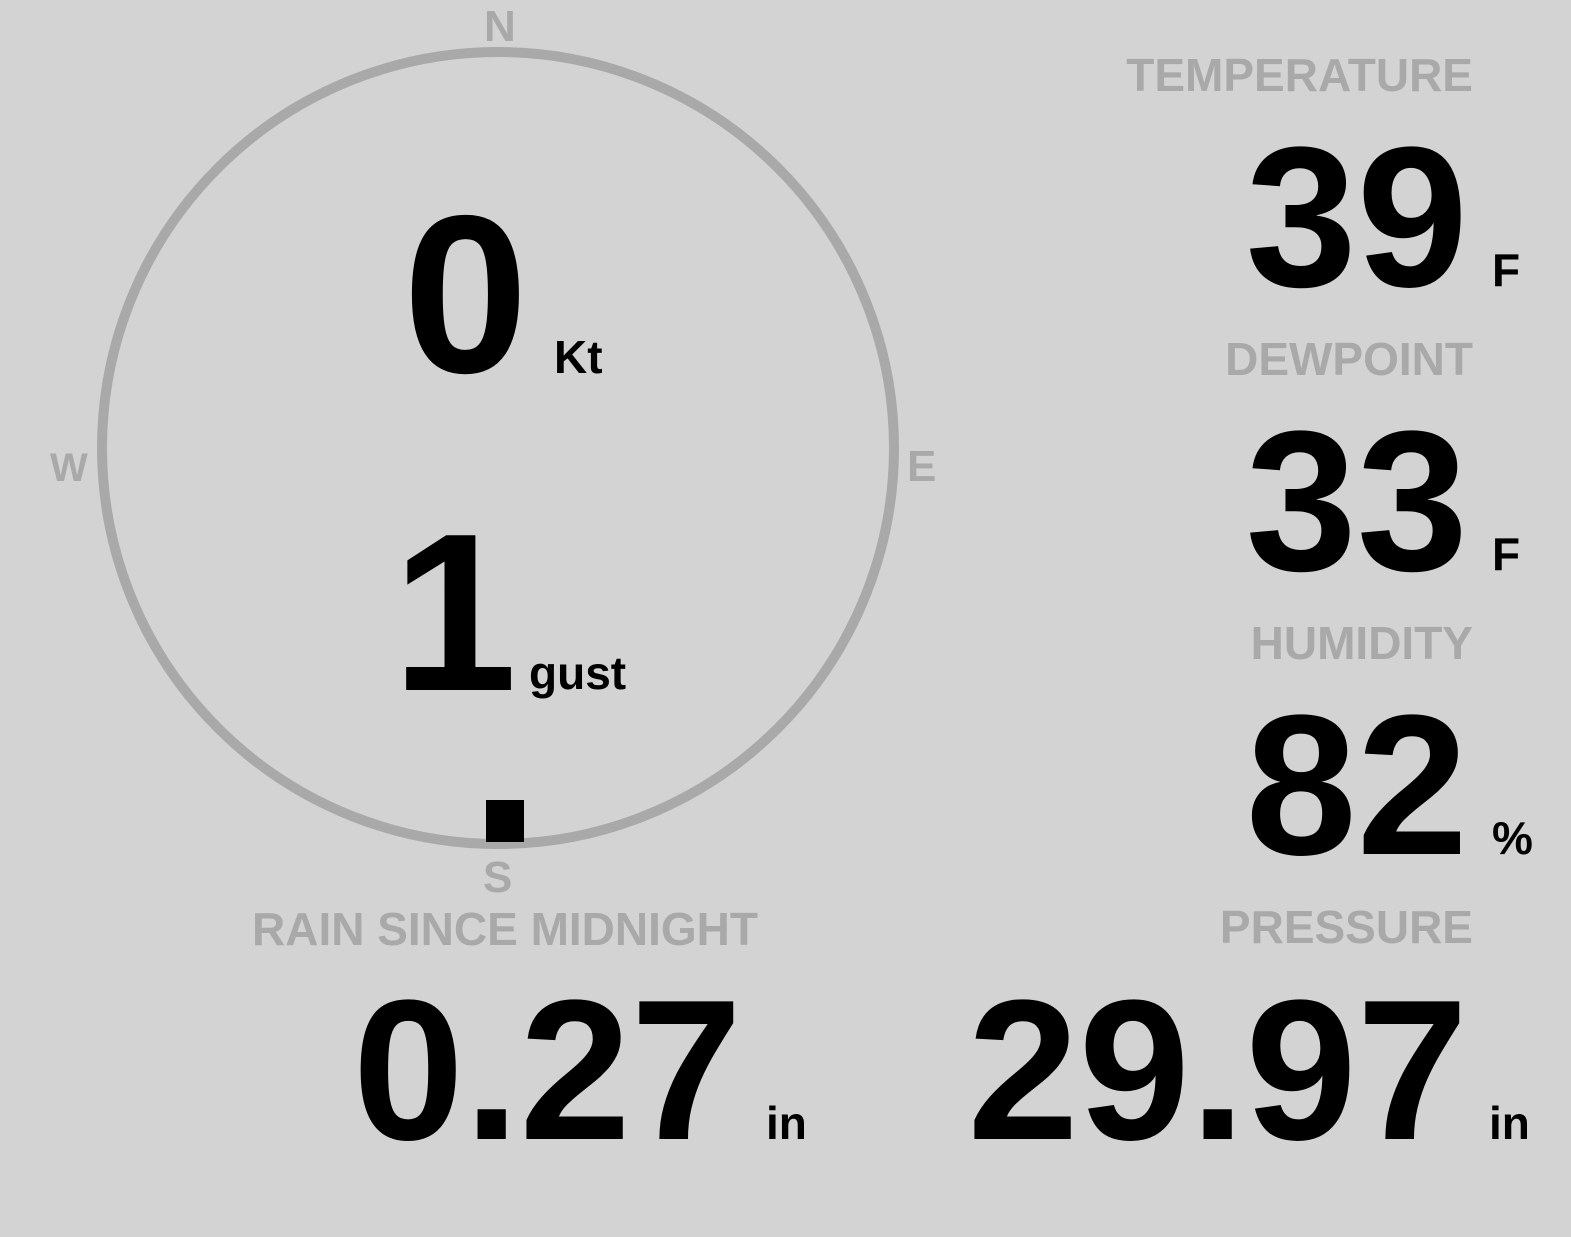  I want to click on pressure-unit: in, so click(1509, 1123).